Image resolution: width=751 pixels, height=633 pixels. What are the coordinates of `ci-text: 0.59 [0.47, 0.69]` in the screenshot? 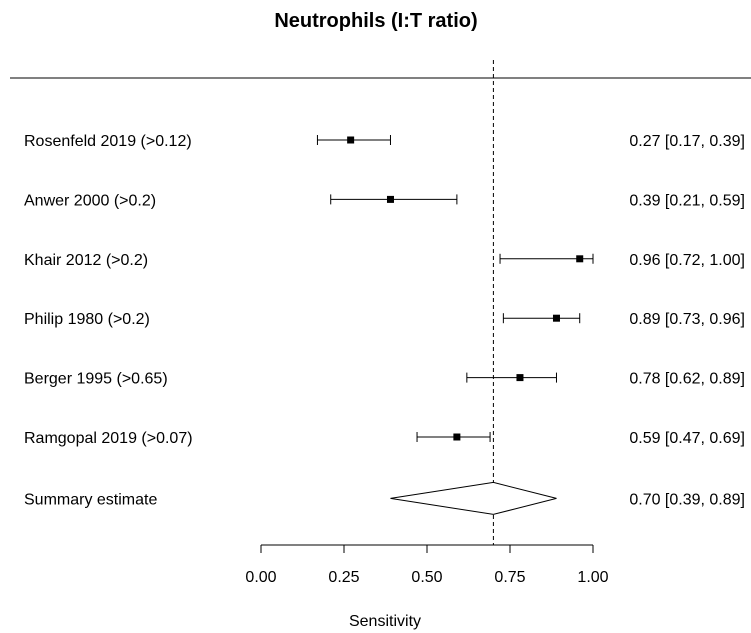 It's located at (687, 438).